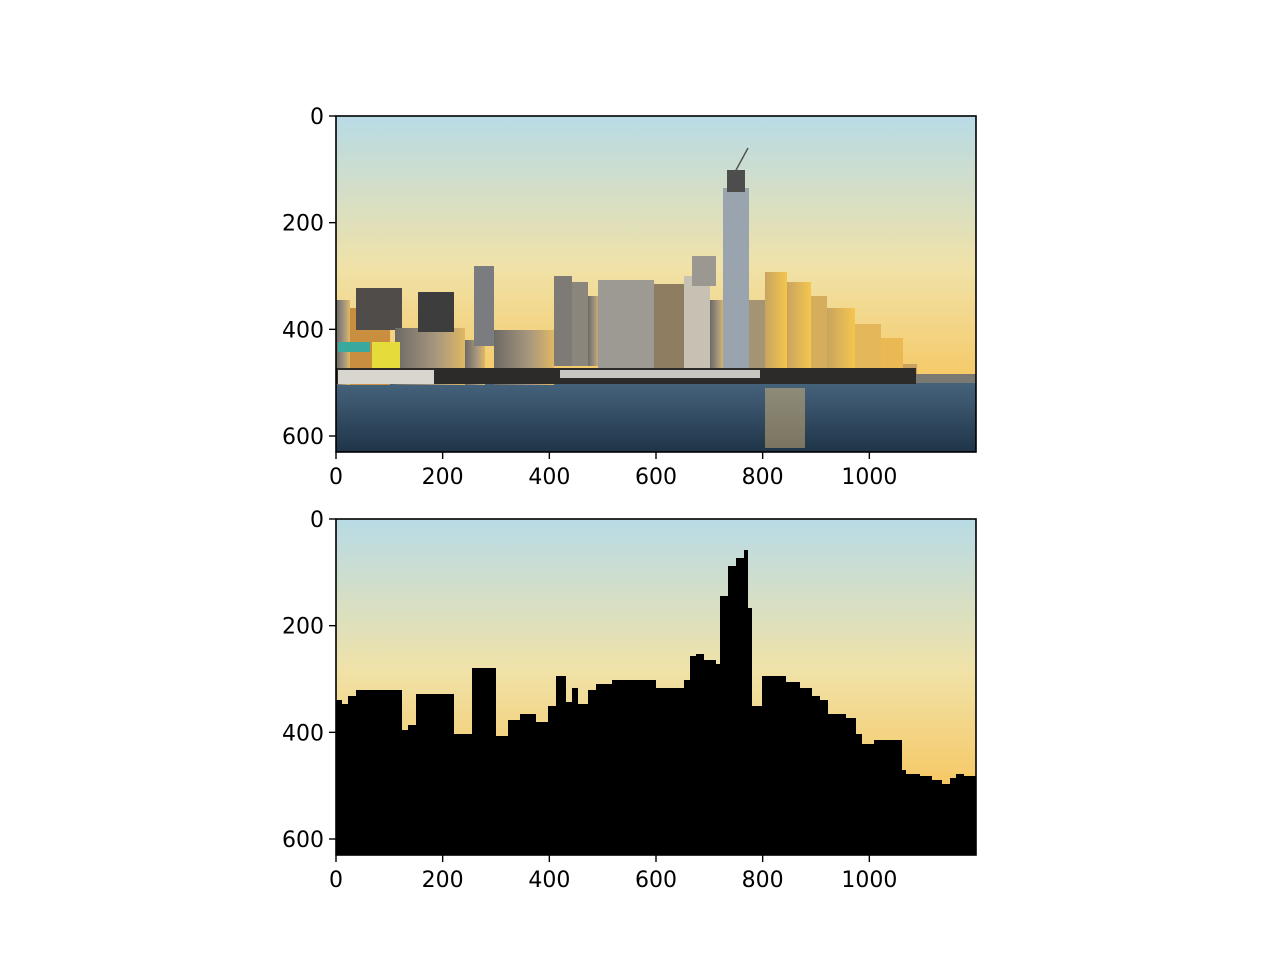  I want to click on bottom-x-tick-label: 600, so click(656, 880).